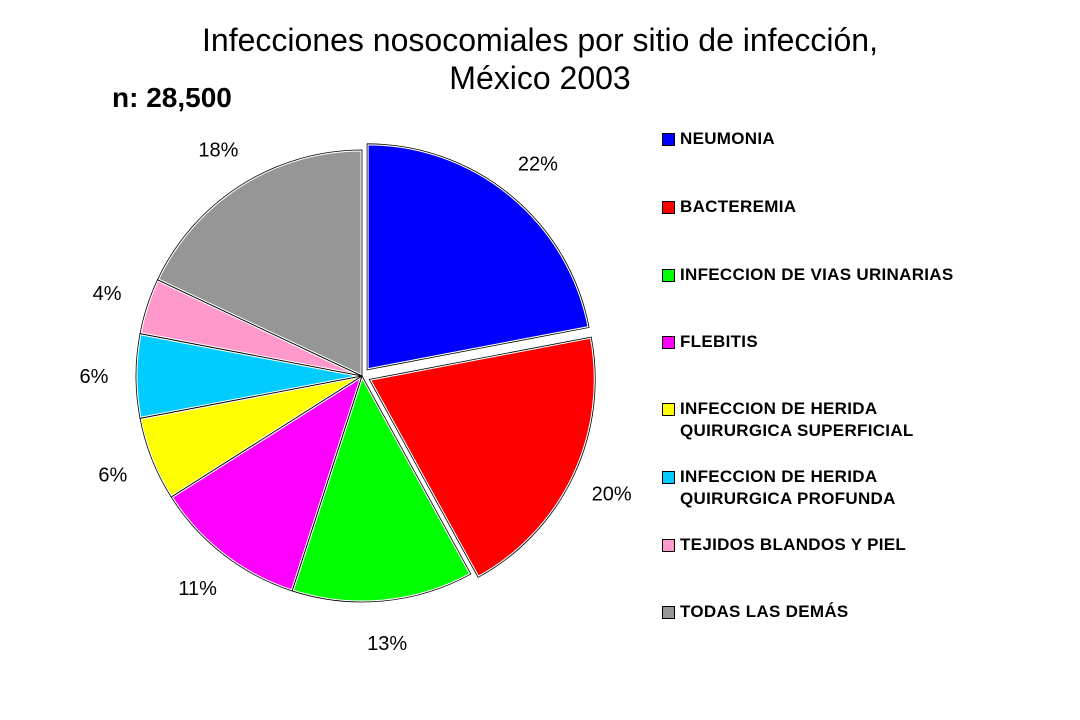  I want to click on legend-label: INFECCION DE HERIDA QUIRURGICA PROFUNDA, so click(788, 487).